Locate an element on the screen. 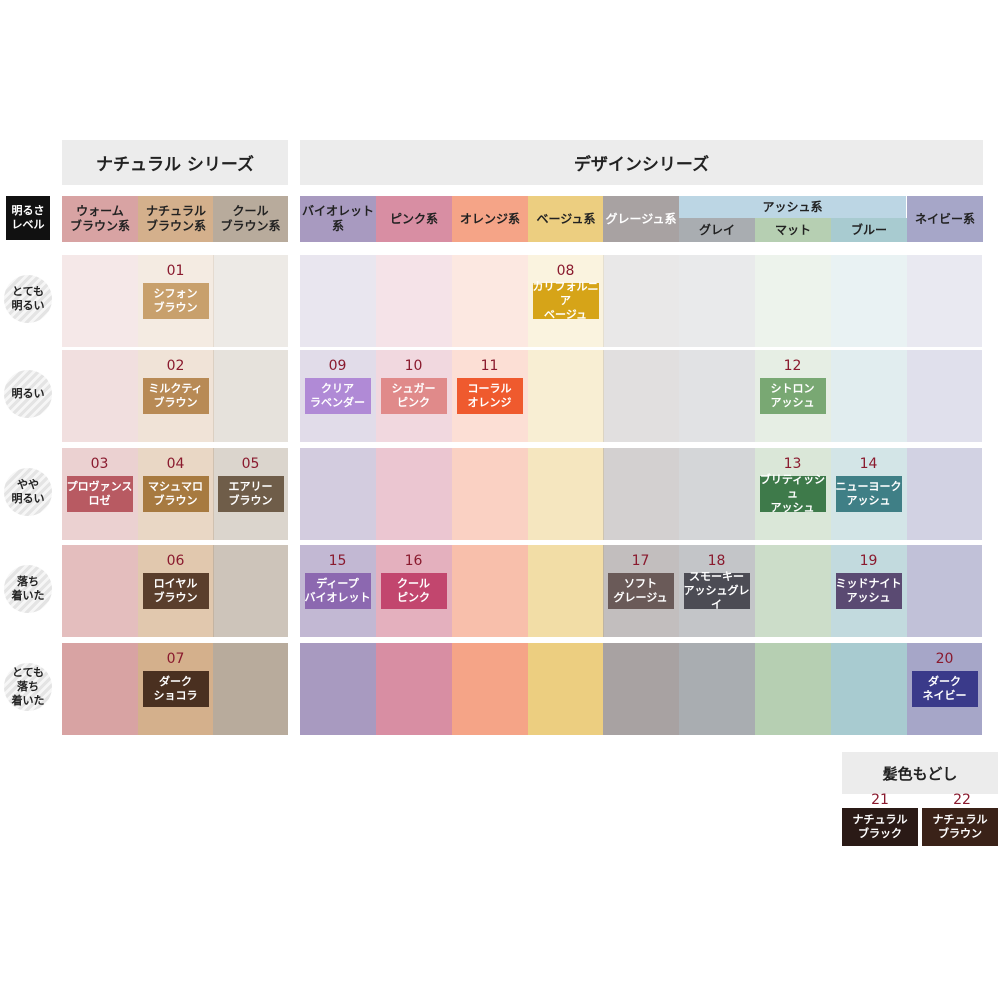 The width and height of the screenshot is (1000, 1000). restore-swatch: ナチュラル ブラウン is located at coordinates (960, 827).